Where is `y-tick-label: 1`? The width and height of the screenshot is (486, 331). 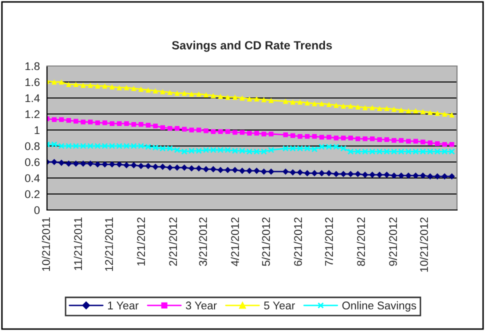
y-tick-label: 1 is located at coordinates (37, 130).